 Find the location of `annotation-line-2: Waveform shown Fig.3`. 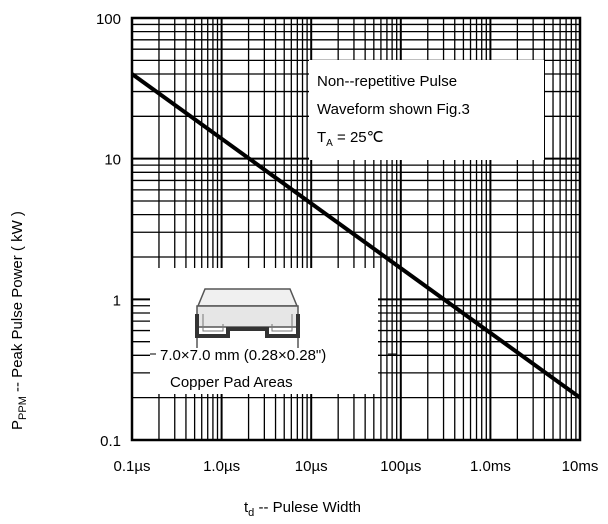

annotation-line-2: Waveform shown Fig.3 is located at coordinates (393, 109).